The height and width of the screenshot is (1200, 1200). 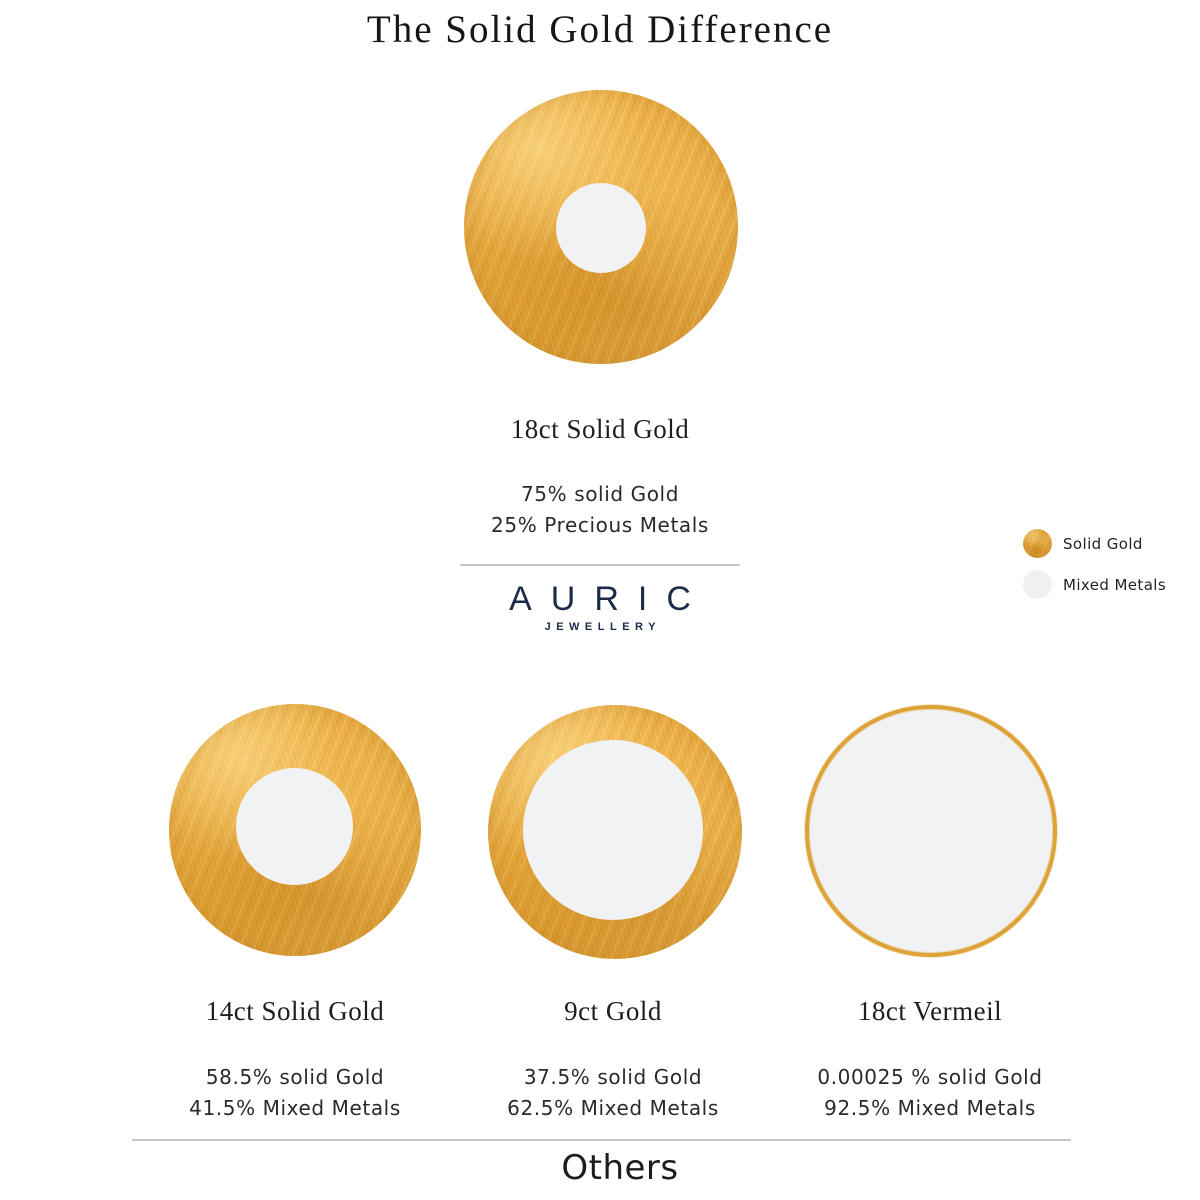 What do you see at coordinates (613, 1011) in the screenshot?
I see `item-name-9ct: 9ct Gold` at bounding box center [613, 1011].